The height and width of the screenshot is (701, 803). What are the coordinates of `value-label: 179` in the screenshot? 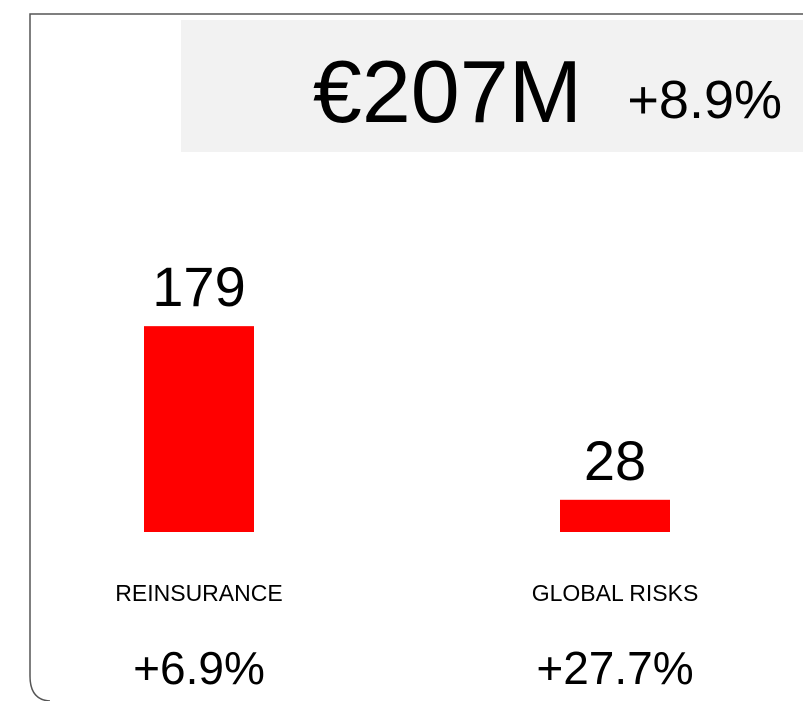 It's located at (198, 286).